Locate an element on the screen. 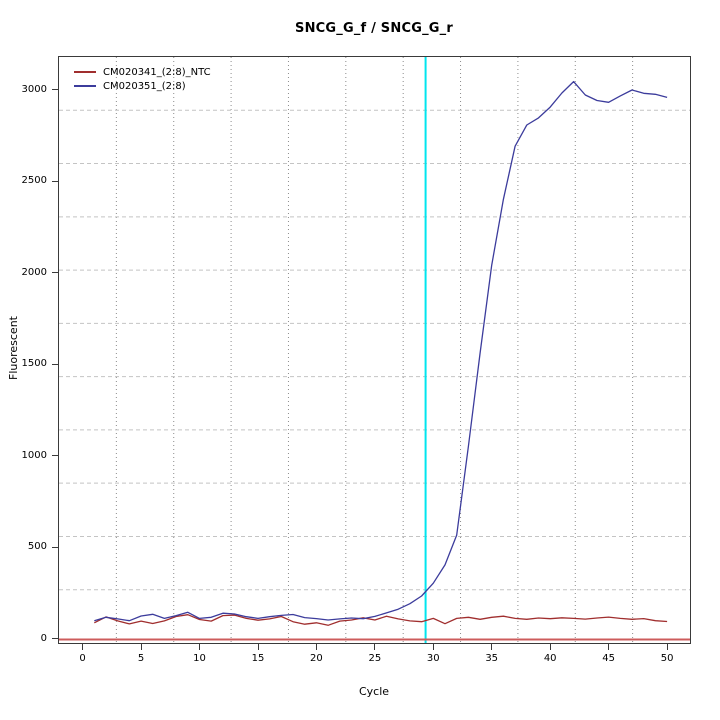  y-tick-label: 3000 is located at coordinates (34, 89).